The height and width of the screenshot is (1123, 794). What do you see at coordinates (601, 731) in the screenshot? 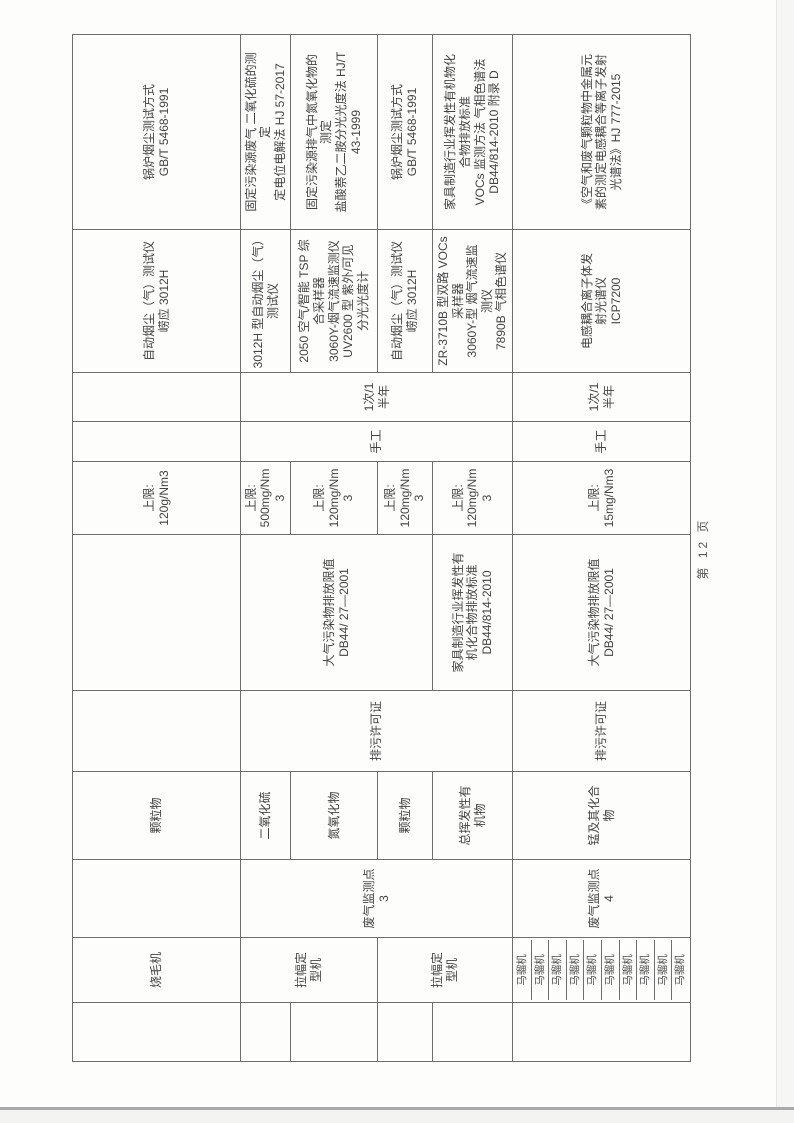
I see `cell-r6-permit: 排污许可证` at bounding box center [601, 731].